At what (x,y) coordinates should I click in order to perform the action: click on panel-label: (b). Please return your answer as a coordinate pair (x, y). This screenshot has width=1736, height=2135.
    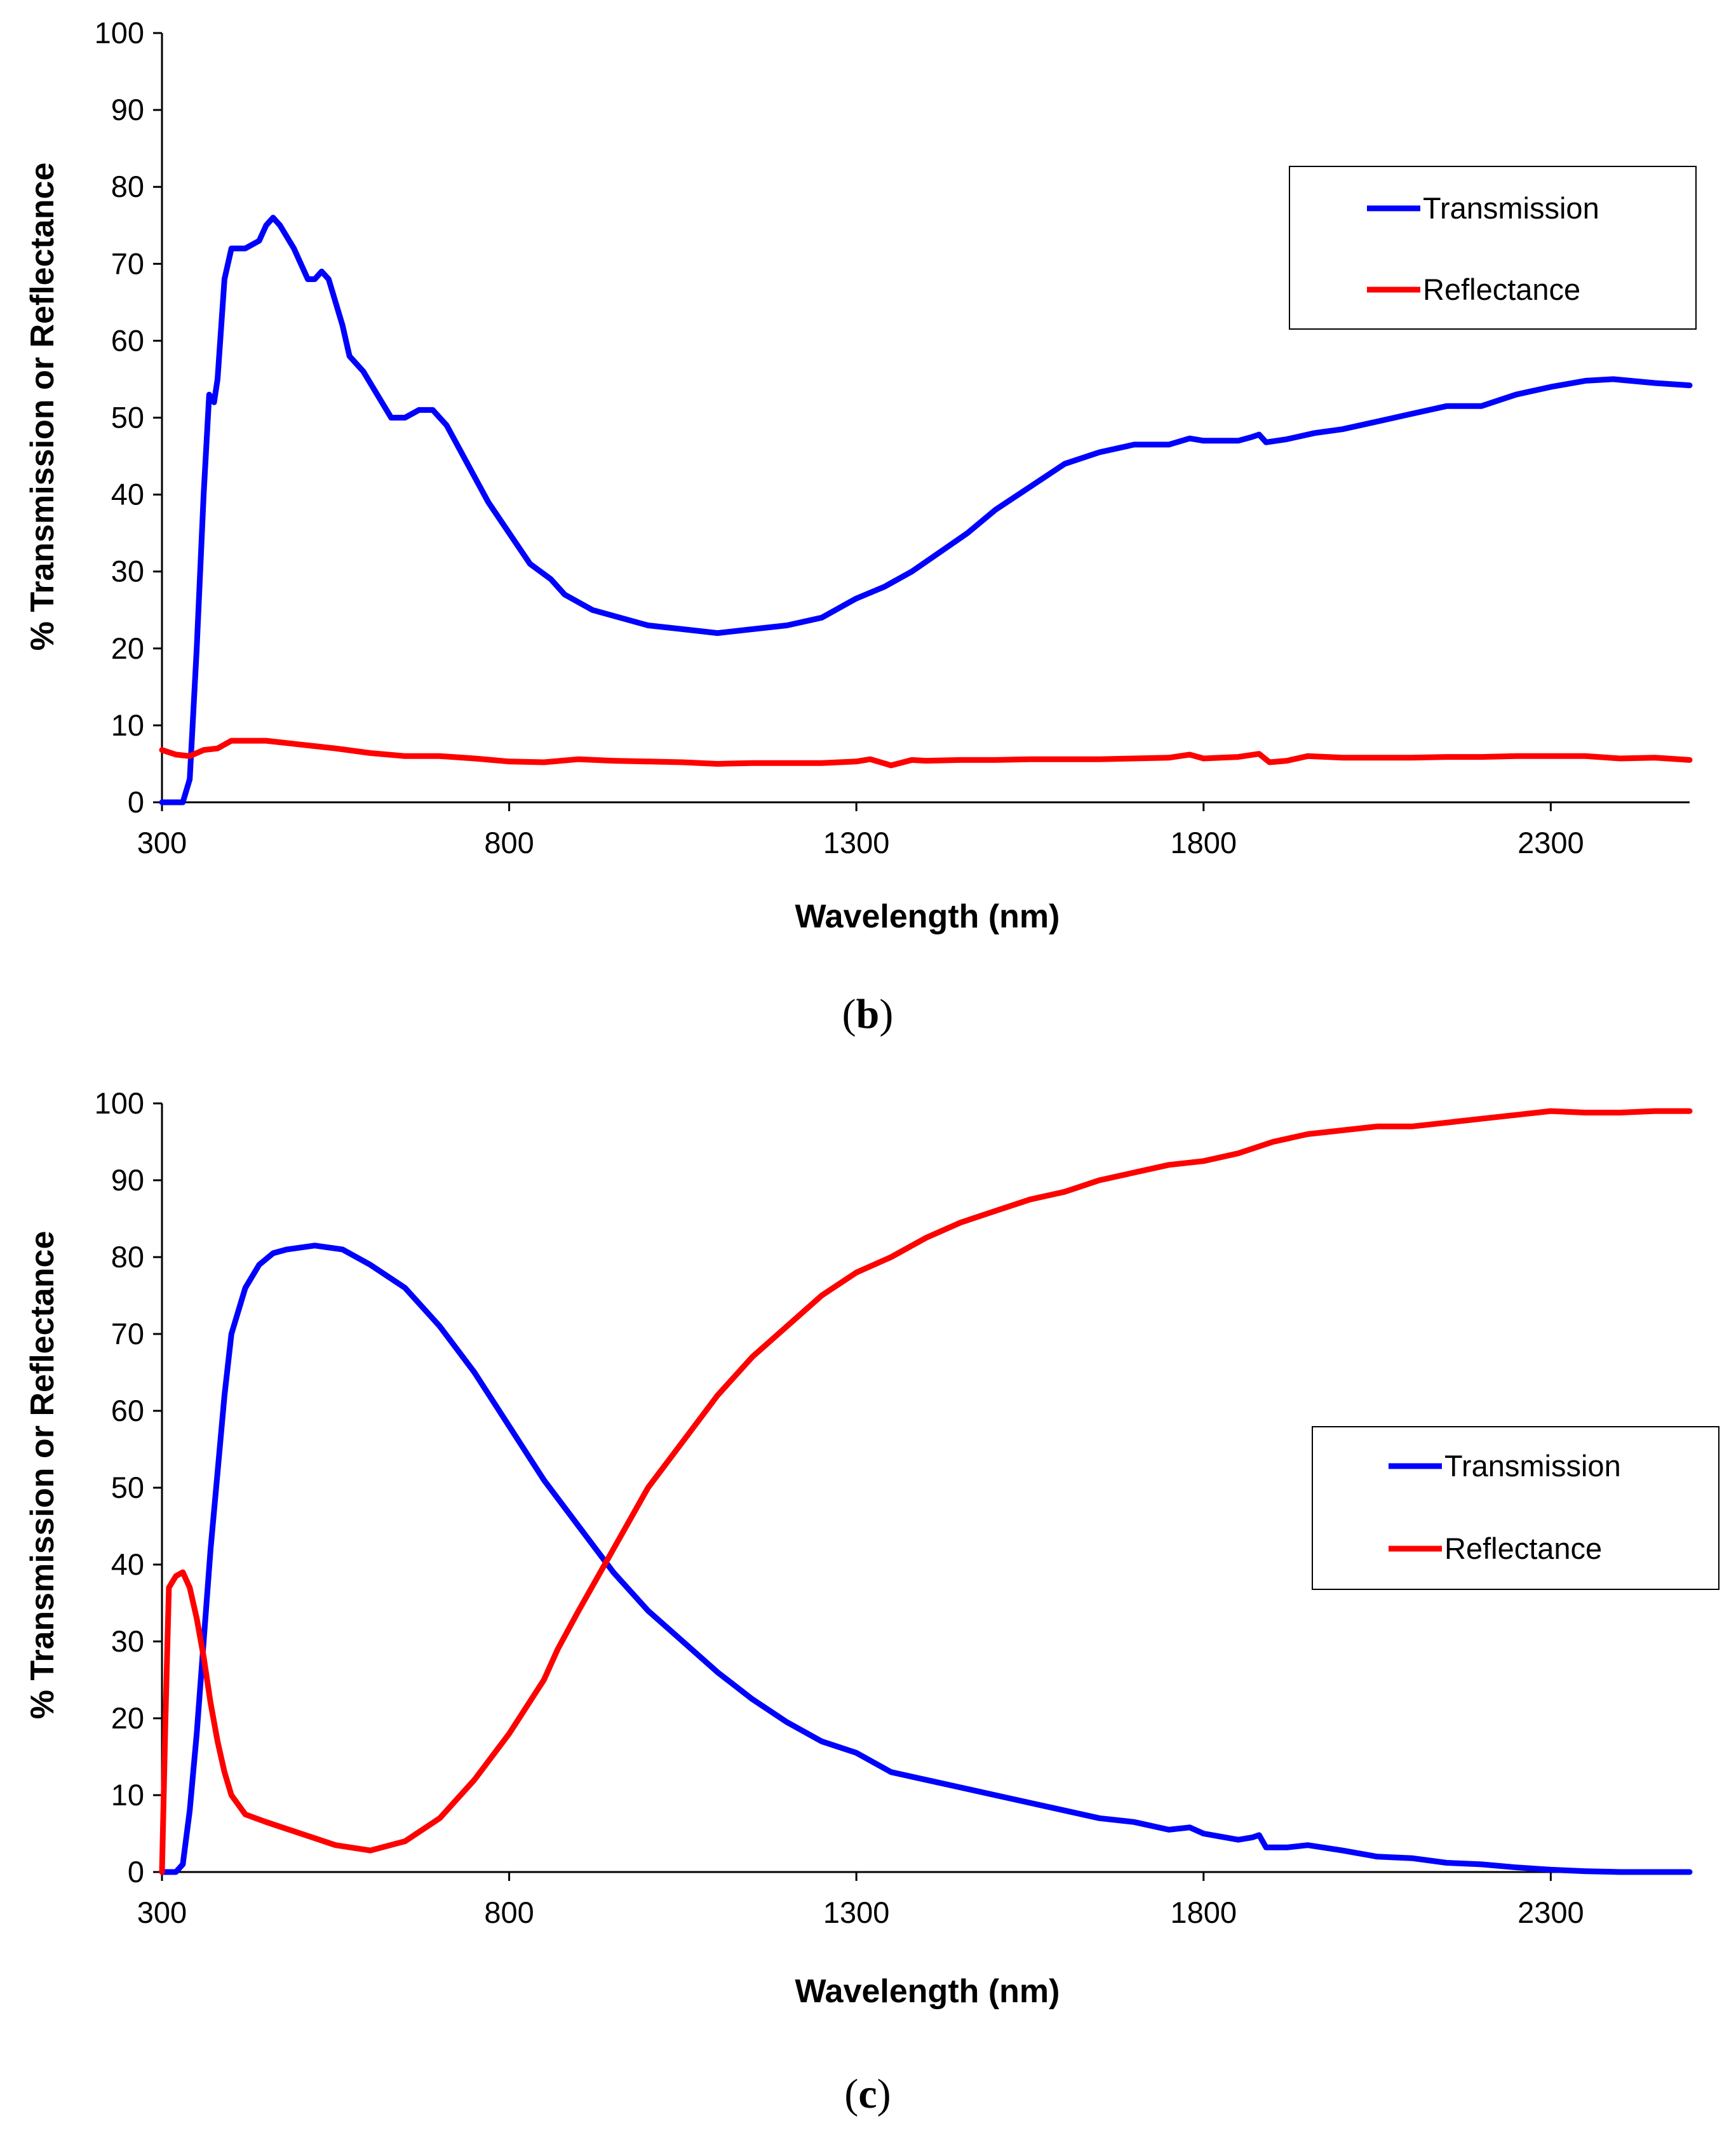
    Looking at the image, I should click on (868, 1014).